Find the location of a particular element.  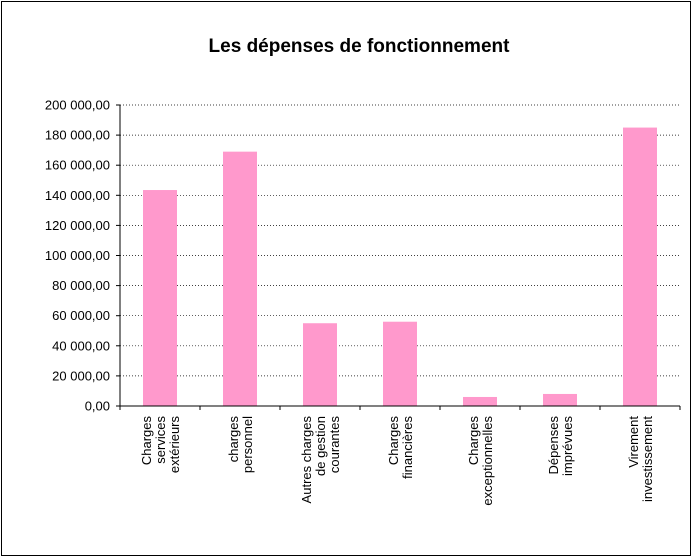

y-tick-label: 0,00 is located at coordinates (97, 406).